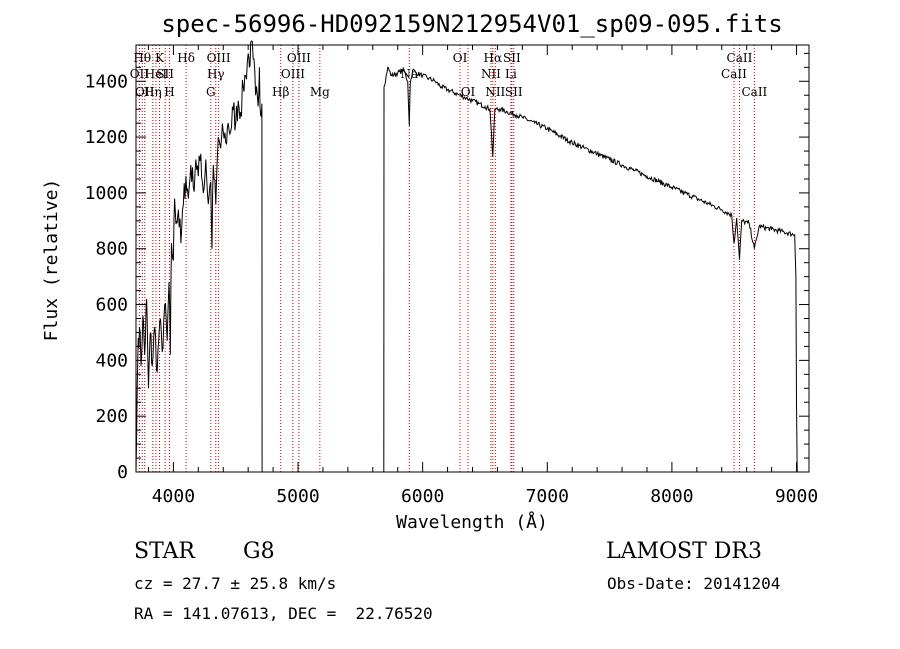  Describe the element at coordinates (297, 496) in the screenshot. I see `x-tick-label-1: 5000` at that location.